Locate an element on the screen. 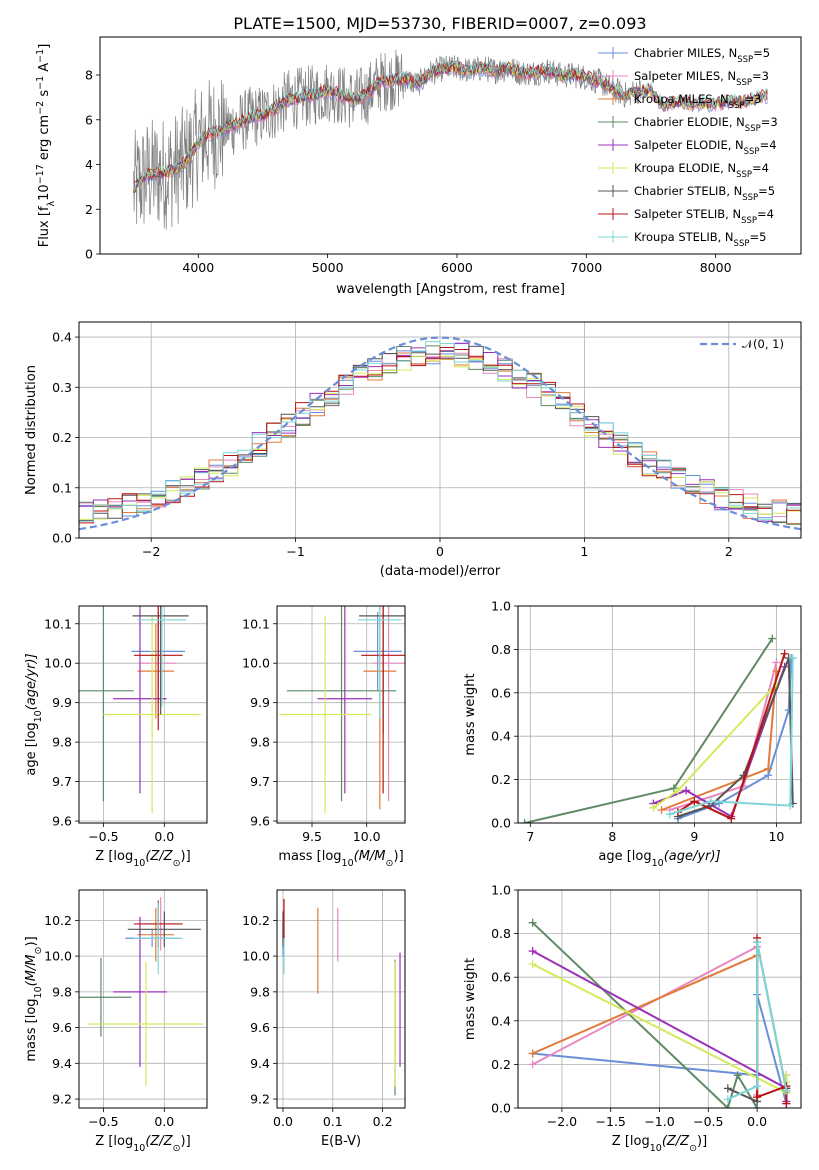 This screenshot has height=1170, width=819. legend: 𝒩(0, 1) is located at coordinates (742, 344).